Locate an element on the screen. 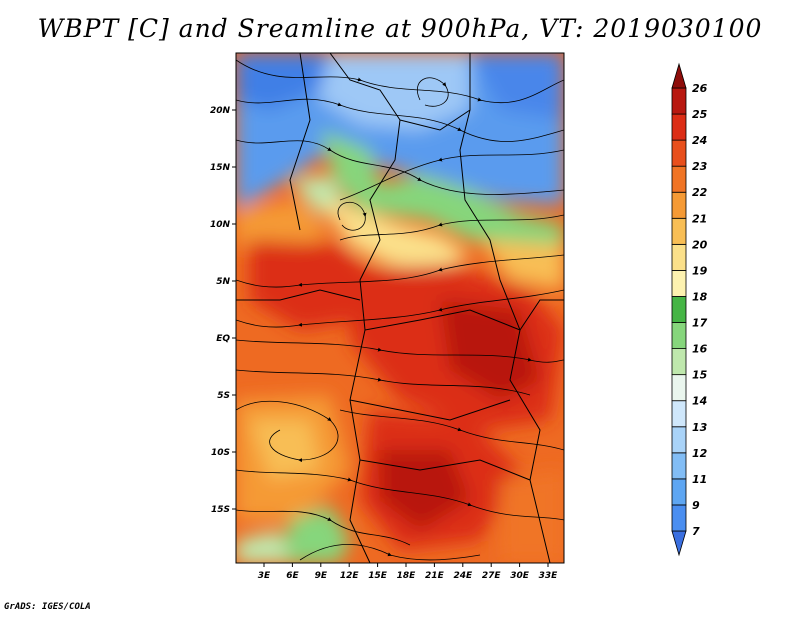  lon-tick-label: 18E is located at coordinates (407, 576).